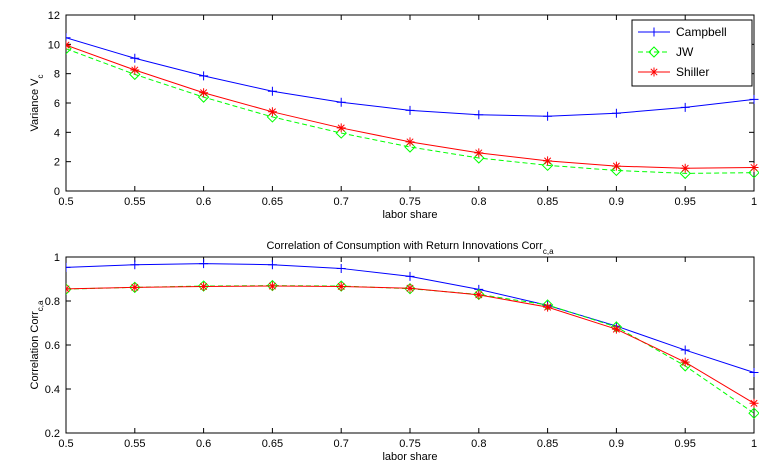 The width and height of the screenshot is (759, 463). I want to click on legend: Campbell JW Shiller, so click(692, 53).